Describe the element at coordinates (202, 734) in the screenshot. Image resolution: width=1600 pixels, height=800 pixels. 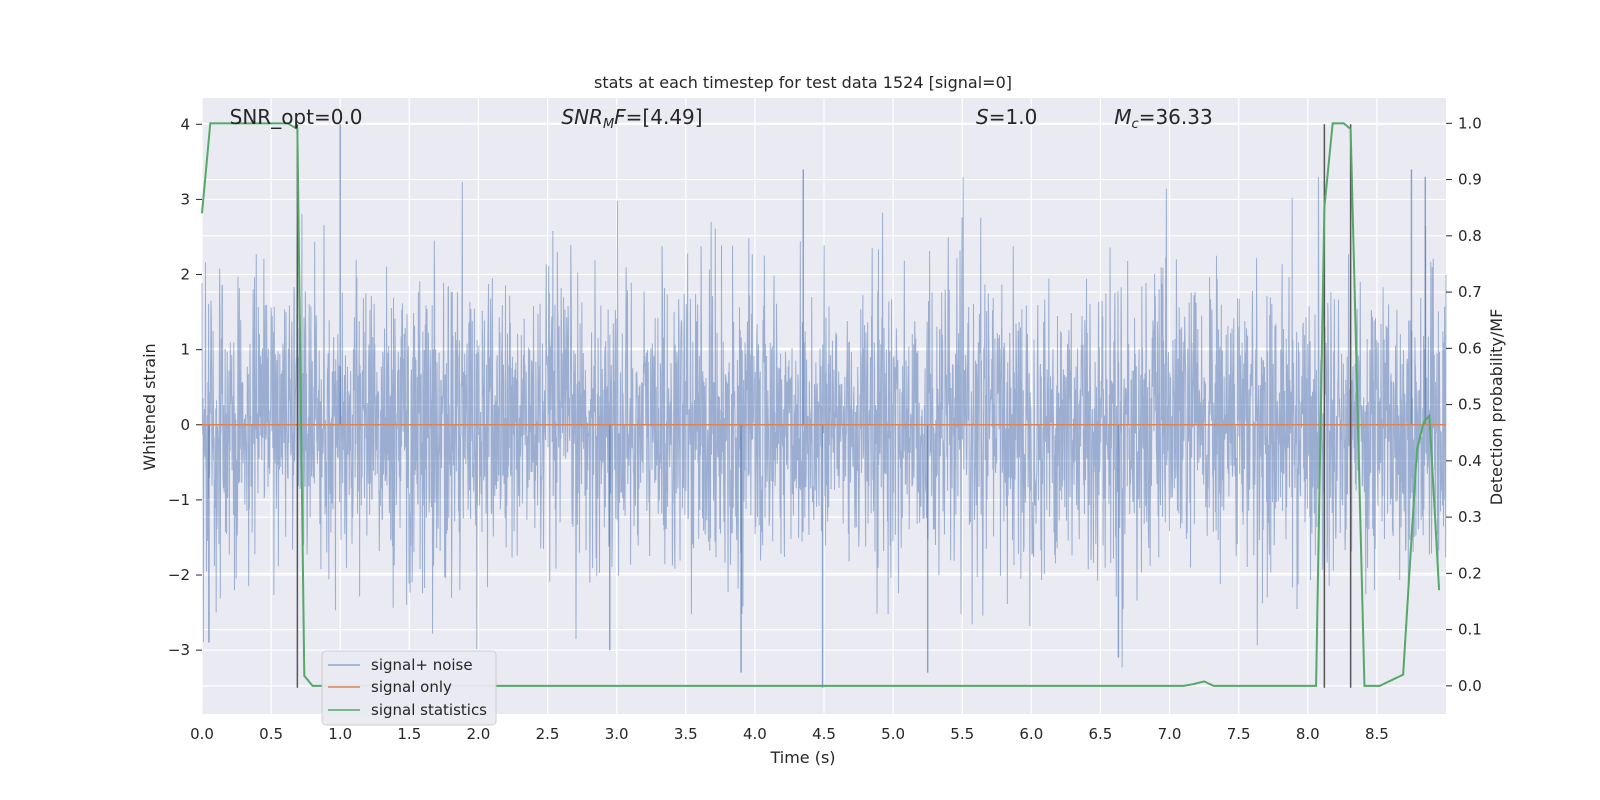
I see `x-tick-label: 0.0` at that location.